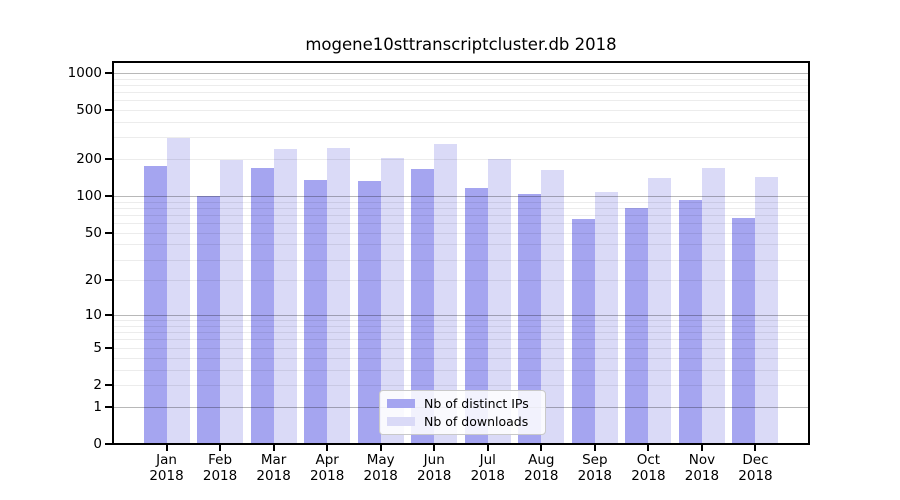 This screenshot has height=500, width=900. I want to click on bar-nb-of-distinct-ips-may, so click(369, 312).